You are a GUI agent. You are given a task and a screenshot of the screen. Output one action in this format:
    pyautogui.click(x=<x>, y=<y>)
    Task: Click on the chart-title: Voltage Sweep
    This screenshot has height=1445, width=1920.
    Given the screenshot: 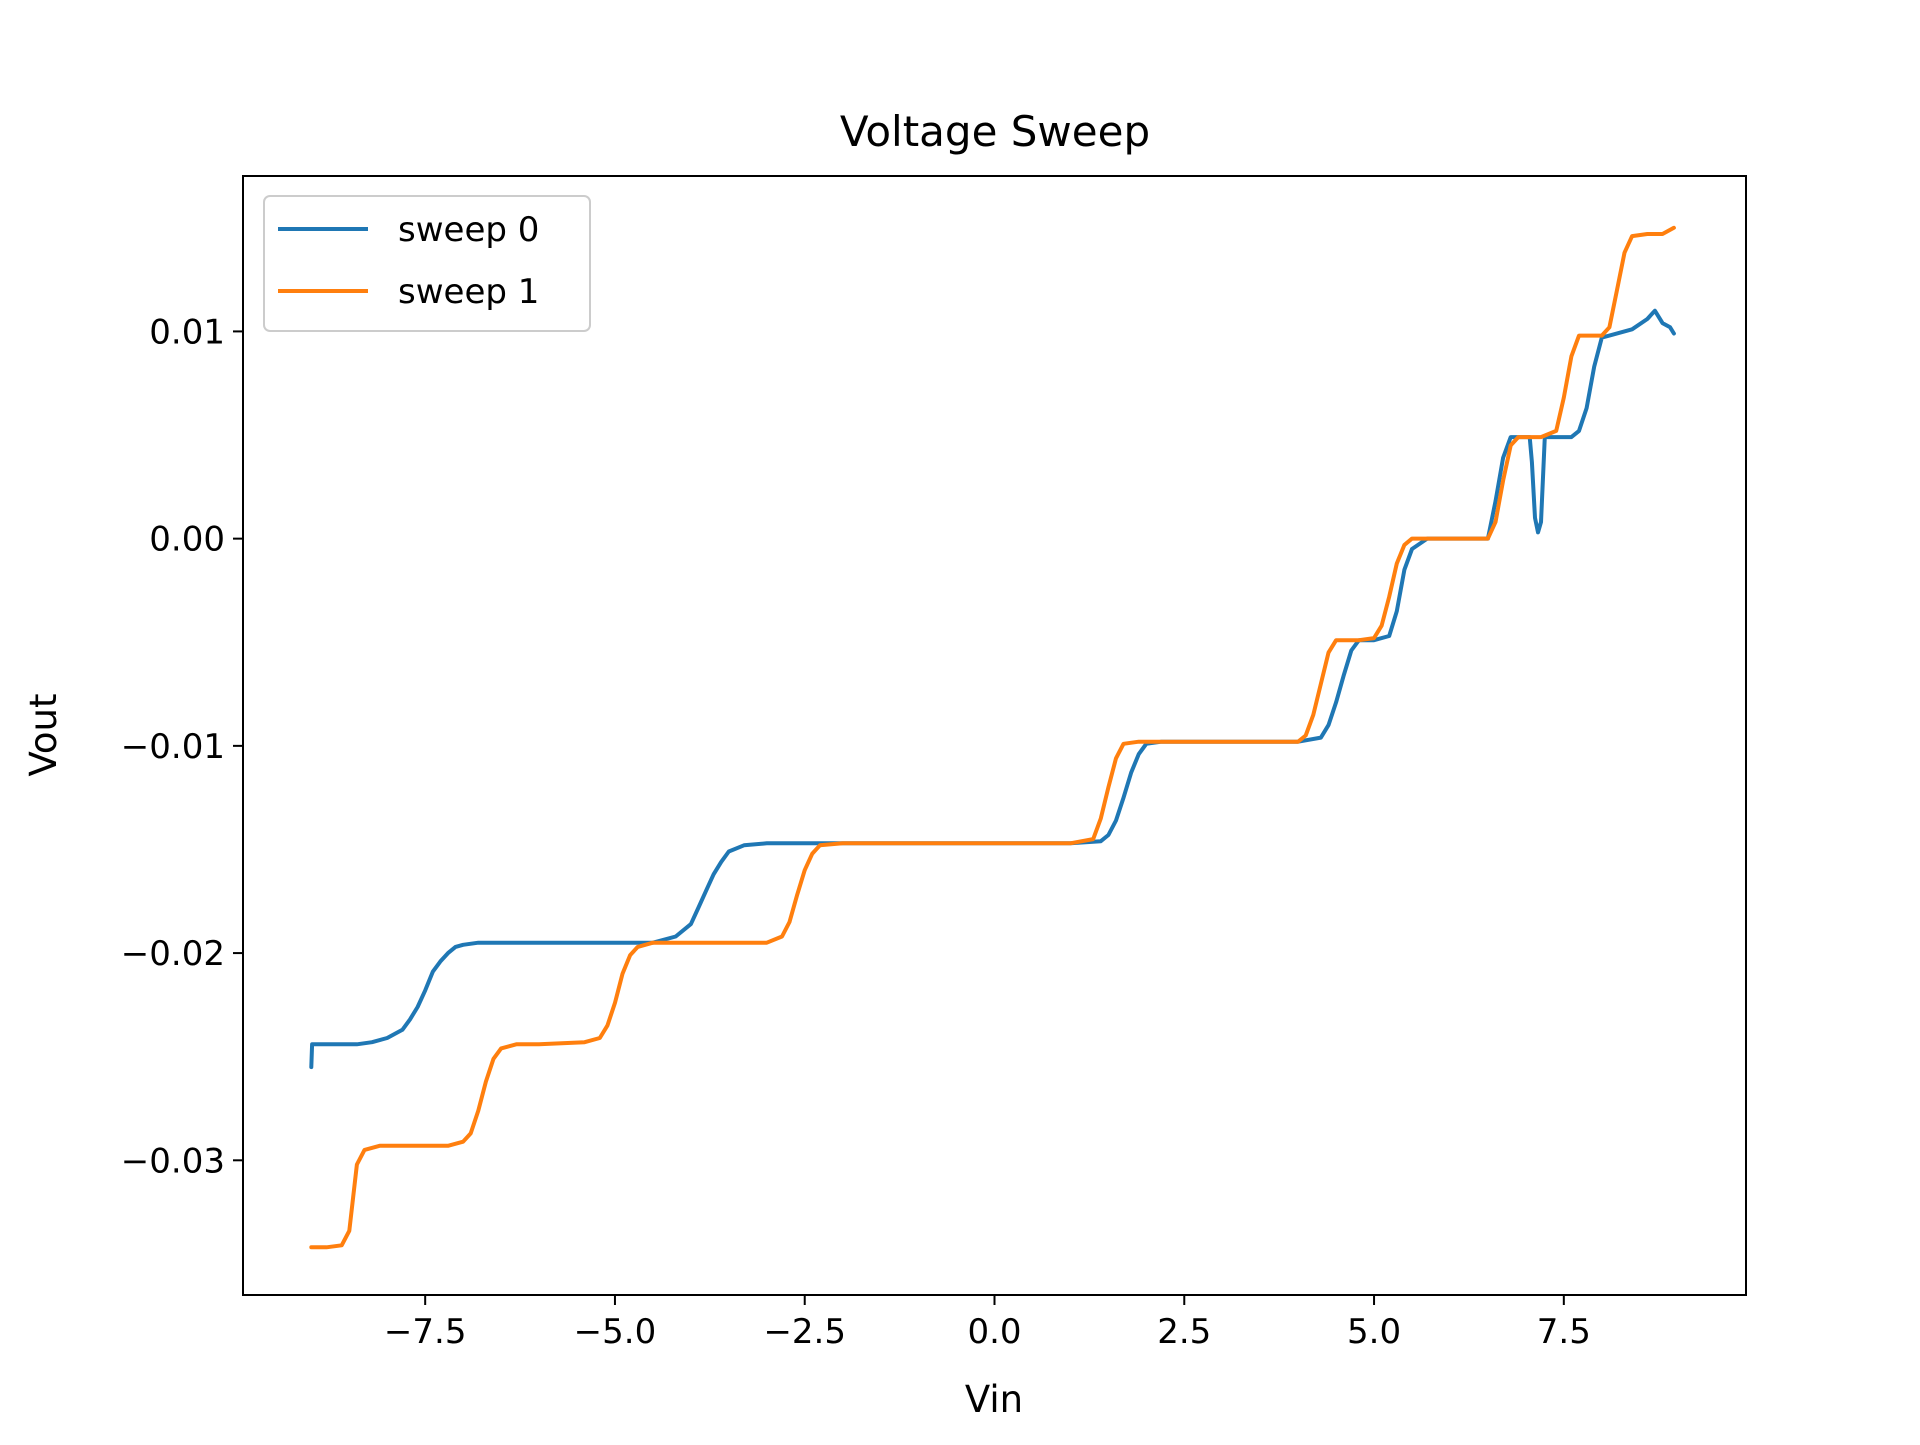 What is the action you would take?
    pyautogui.click(x=995, y=131)
    